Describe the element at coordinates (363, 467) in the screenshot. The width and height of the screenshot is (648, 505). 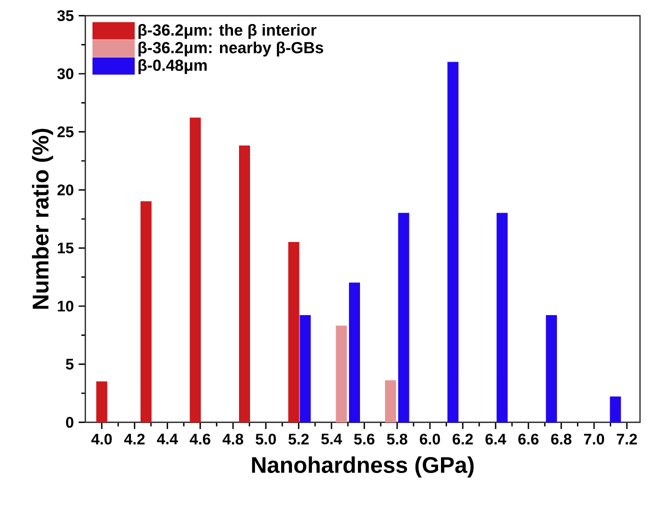
I see `x-axis-title: Nanohardness (GPa)` at that location.